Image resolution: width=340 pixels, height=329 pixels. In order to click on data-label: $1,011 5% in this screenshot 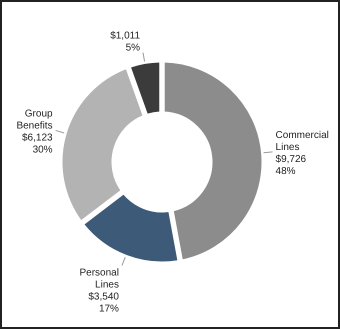, I will do `click(125, 42)`.